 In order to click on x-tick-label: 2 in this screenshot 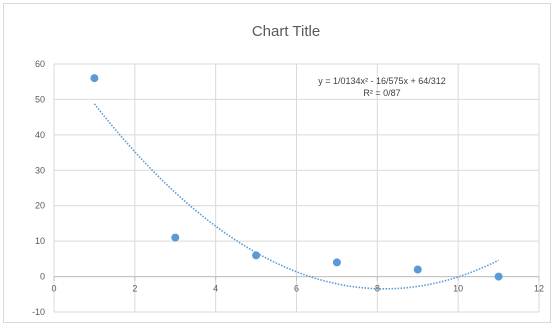, I will do `click(134, 289)`.